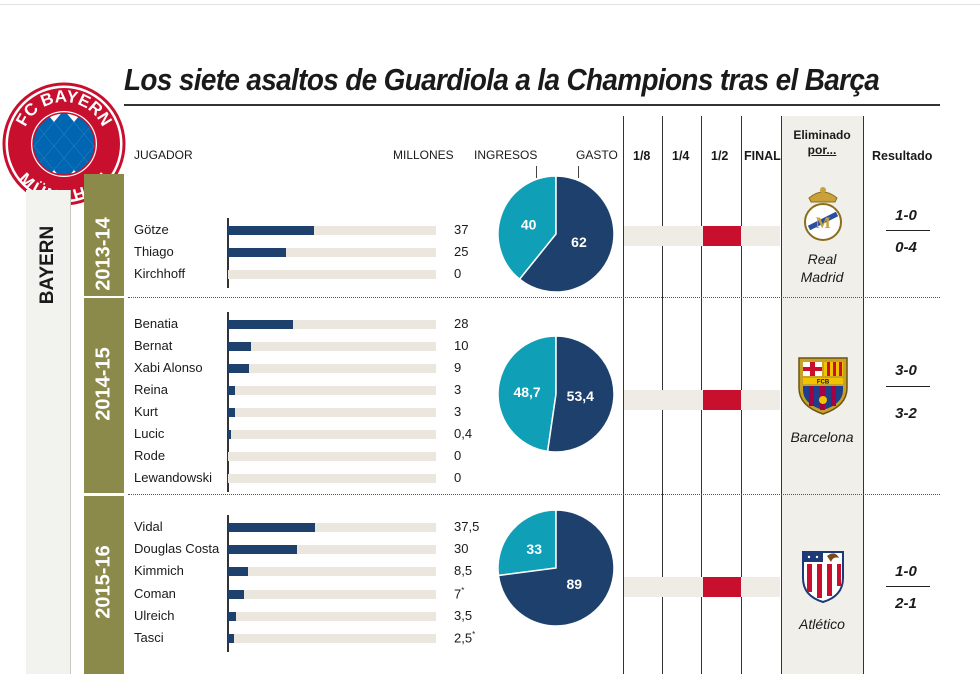 The image size is (980, 674). Describe the element at coordinates (642, 156) in the screenshot. I see `header-round-1-8: 1/8` at that location.